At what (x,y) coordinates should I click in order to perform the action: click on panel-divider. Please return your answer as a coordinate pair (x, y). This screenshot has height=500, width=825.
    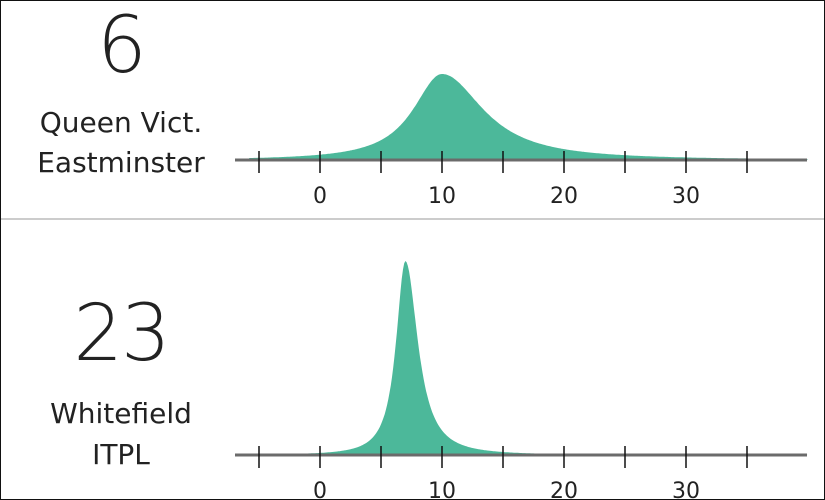
    Looking at the image, I should click on (412, 219).